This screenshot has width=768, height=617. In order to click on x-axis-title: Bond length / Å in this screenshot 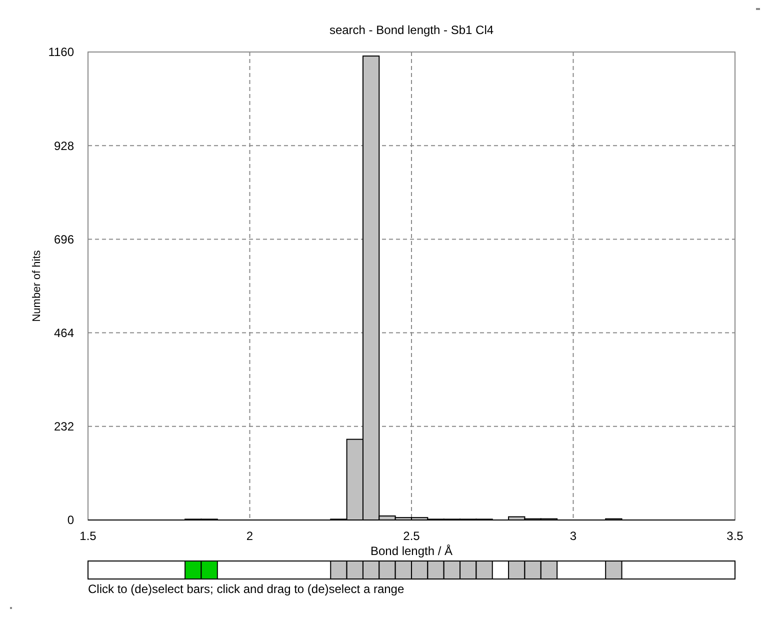, I will do `click(411, 551)`.